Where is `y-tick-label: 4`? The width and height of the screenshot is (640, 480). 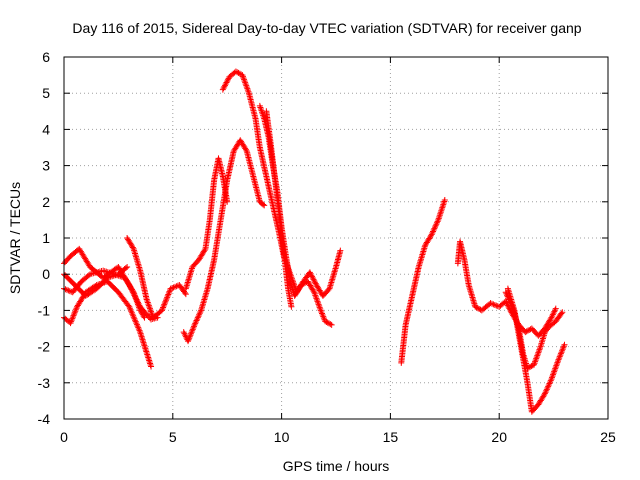
y-tick-label: 4 is located at coordinates (46, 129).